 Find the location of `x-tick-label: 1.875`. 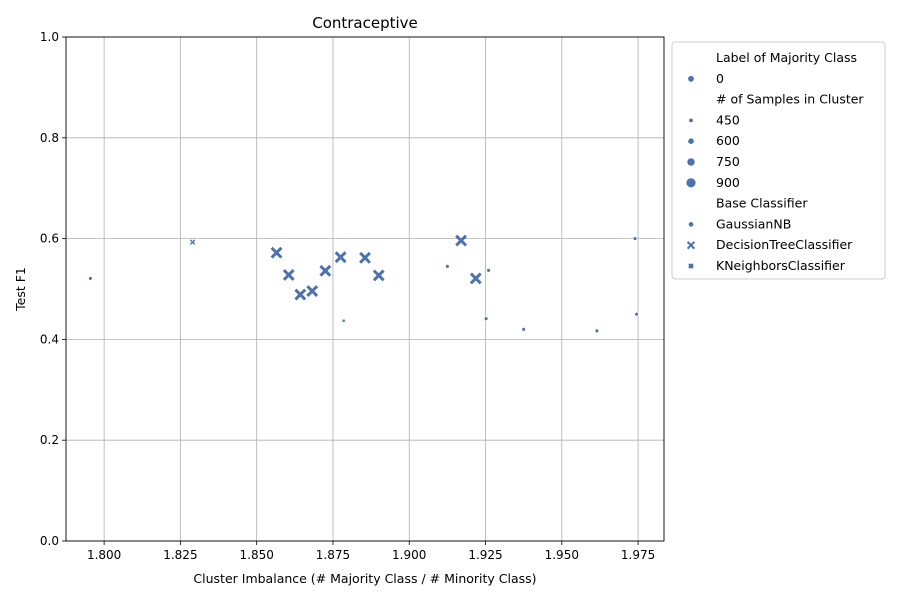

x-tick-label: 1.875 is located at coordinates (333, 555).